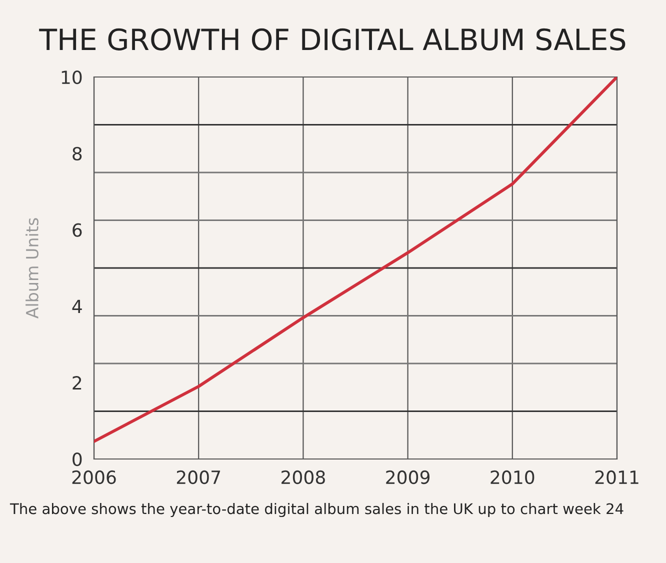 The image size is (666, 563). I want to click on x-tick-label: 2010, so click(512, 477).